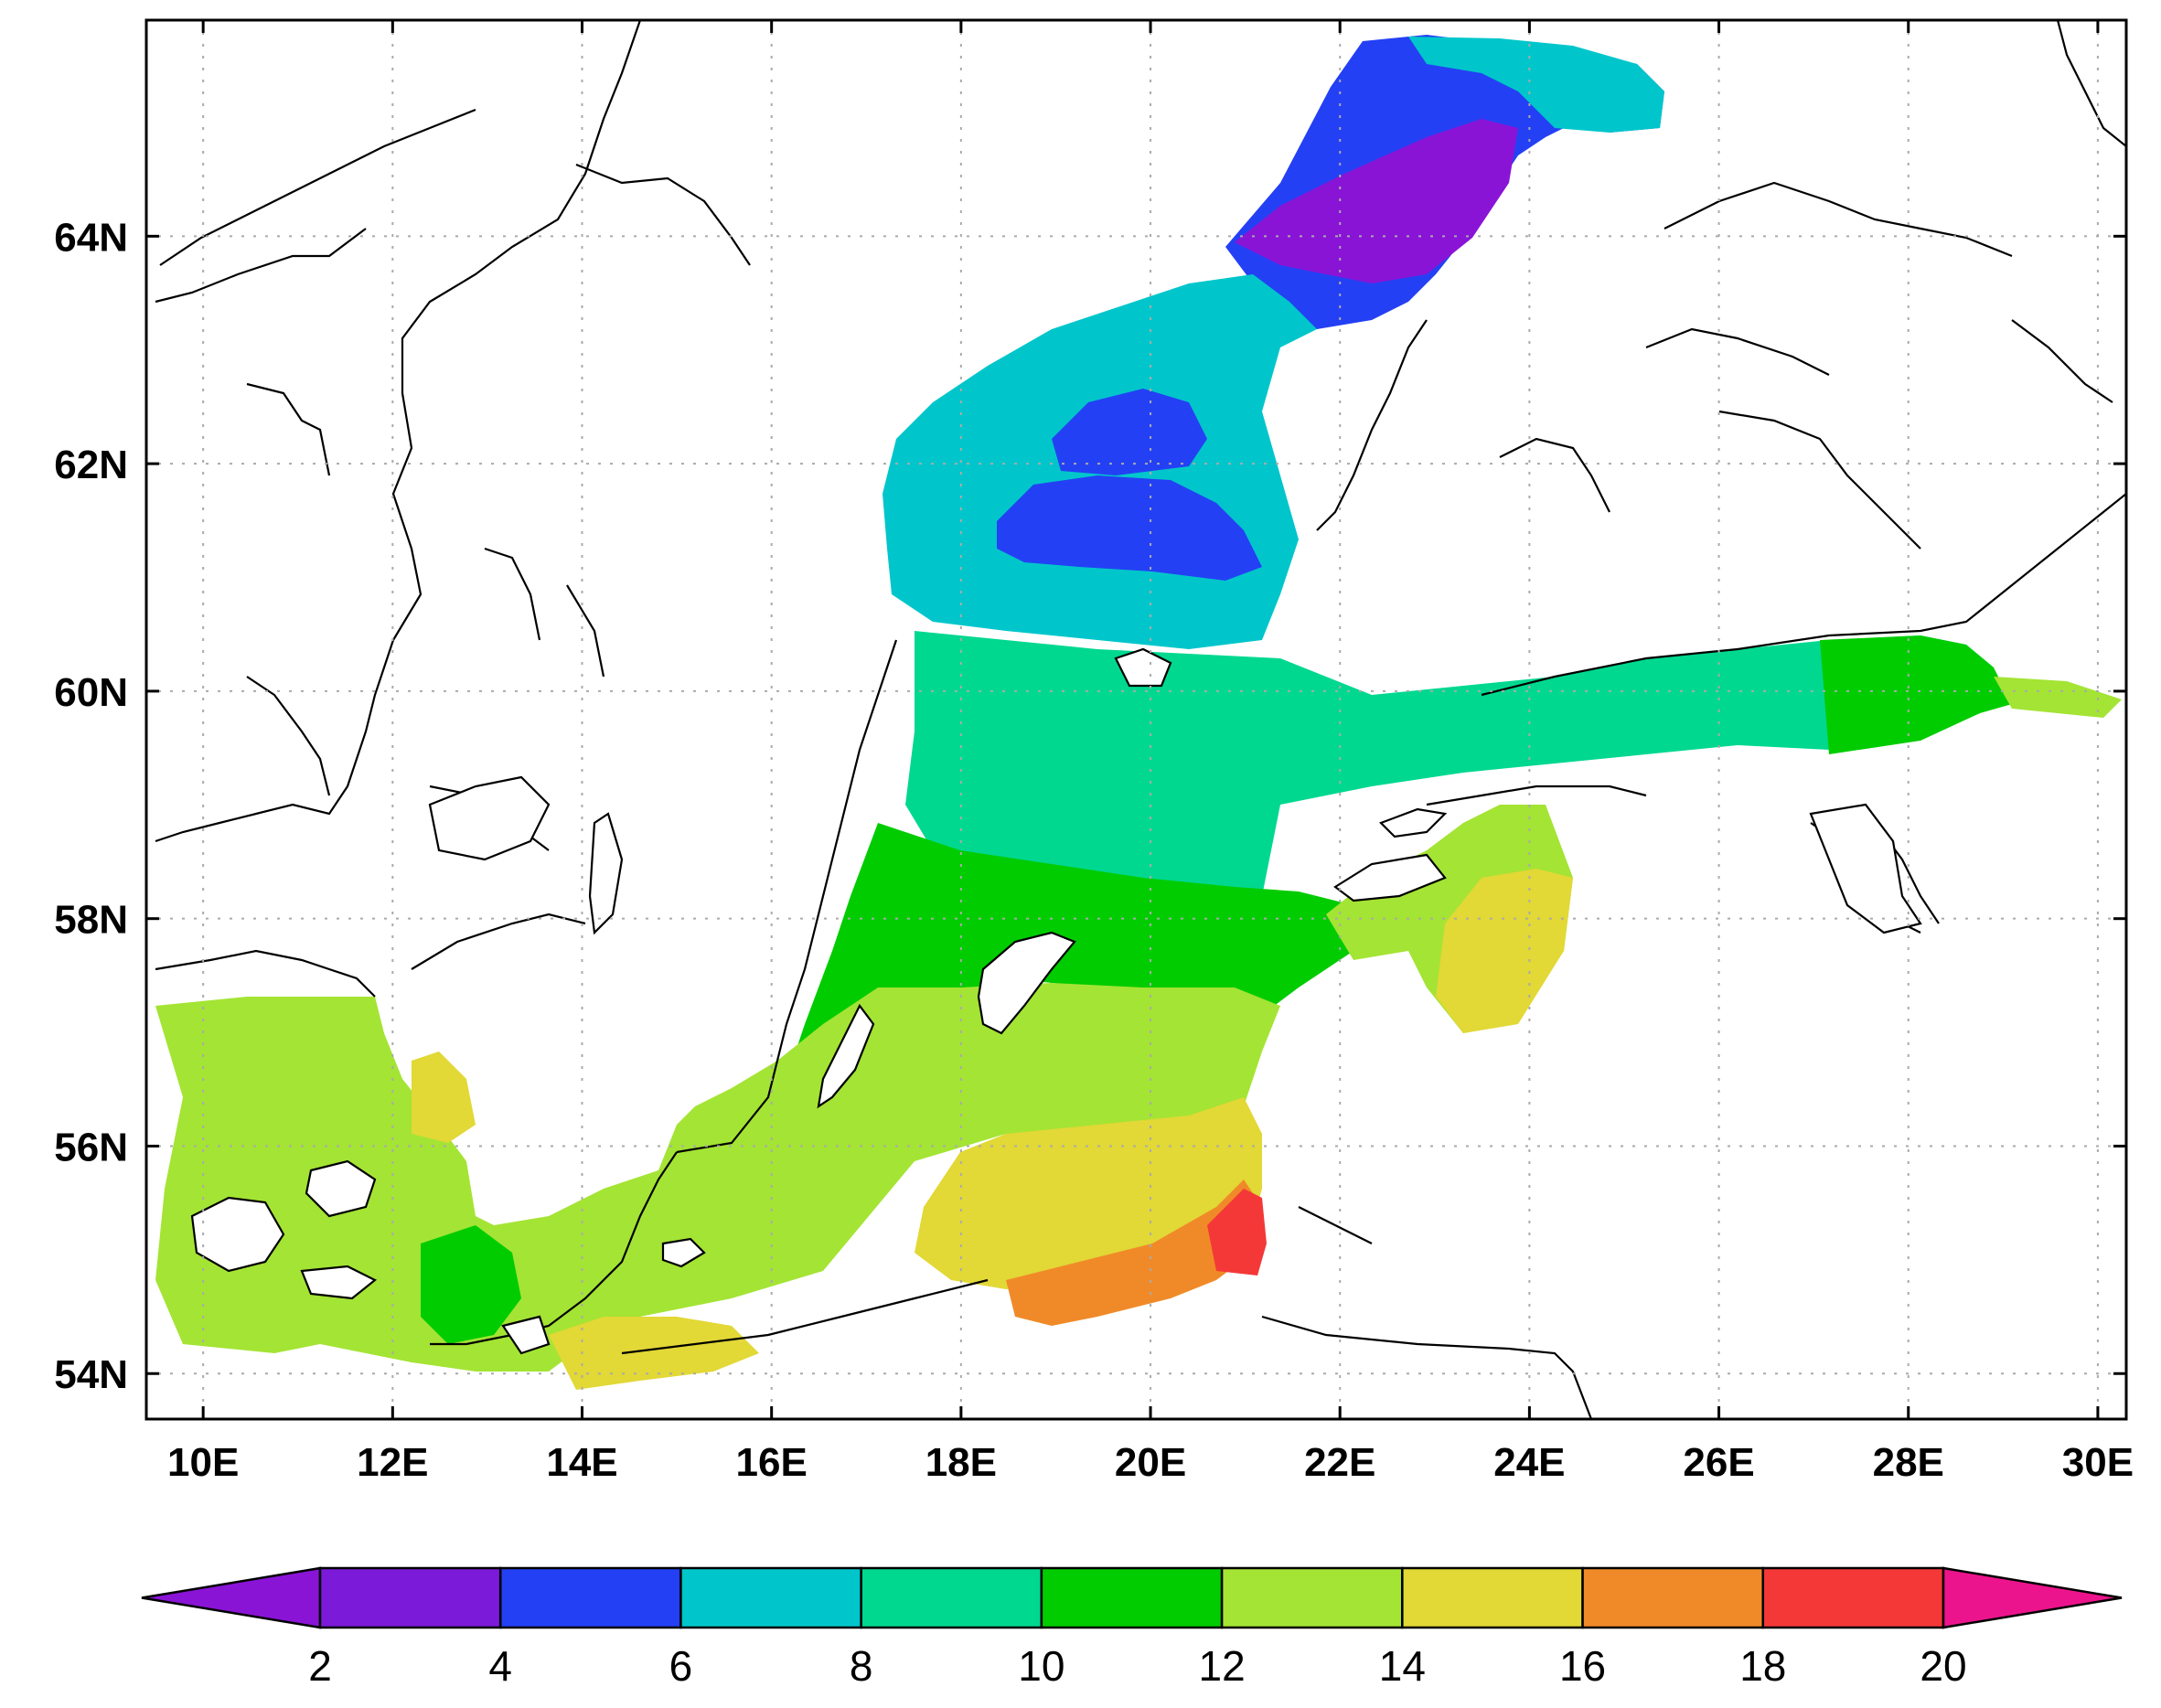 The height and width of the screenshot is (1708, 2161). I want to click on x-tick-label: 24E, so click(1529, 1463).